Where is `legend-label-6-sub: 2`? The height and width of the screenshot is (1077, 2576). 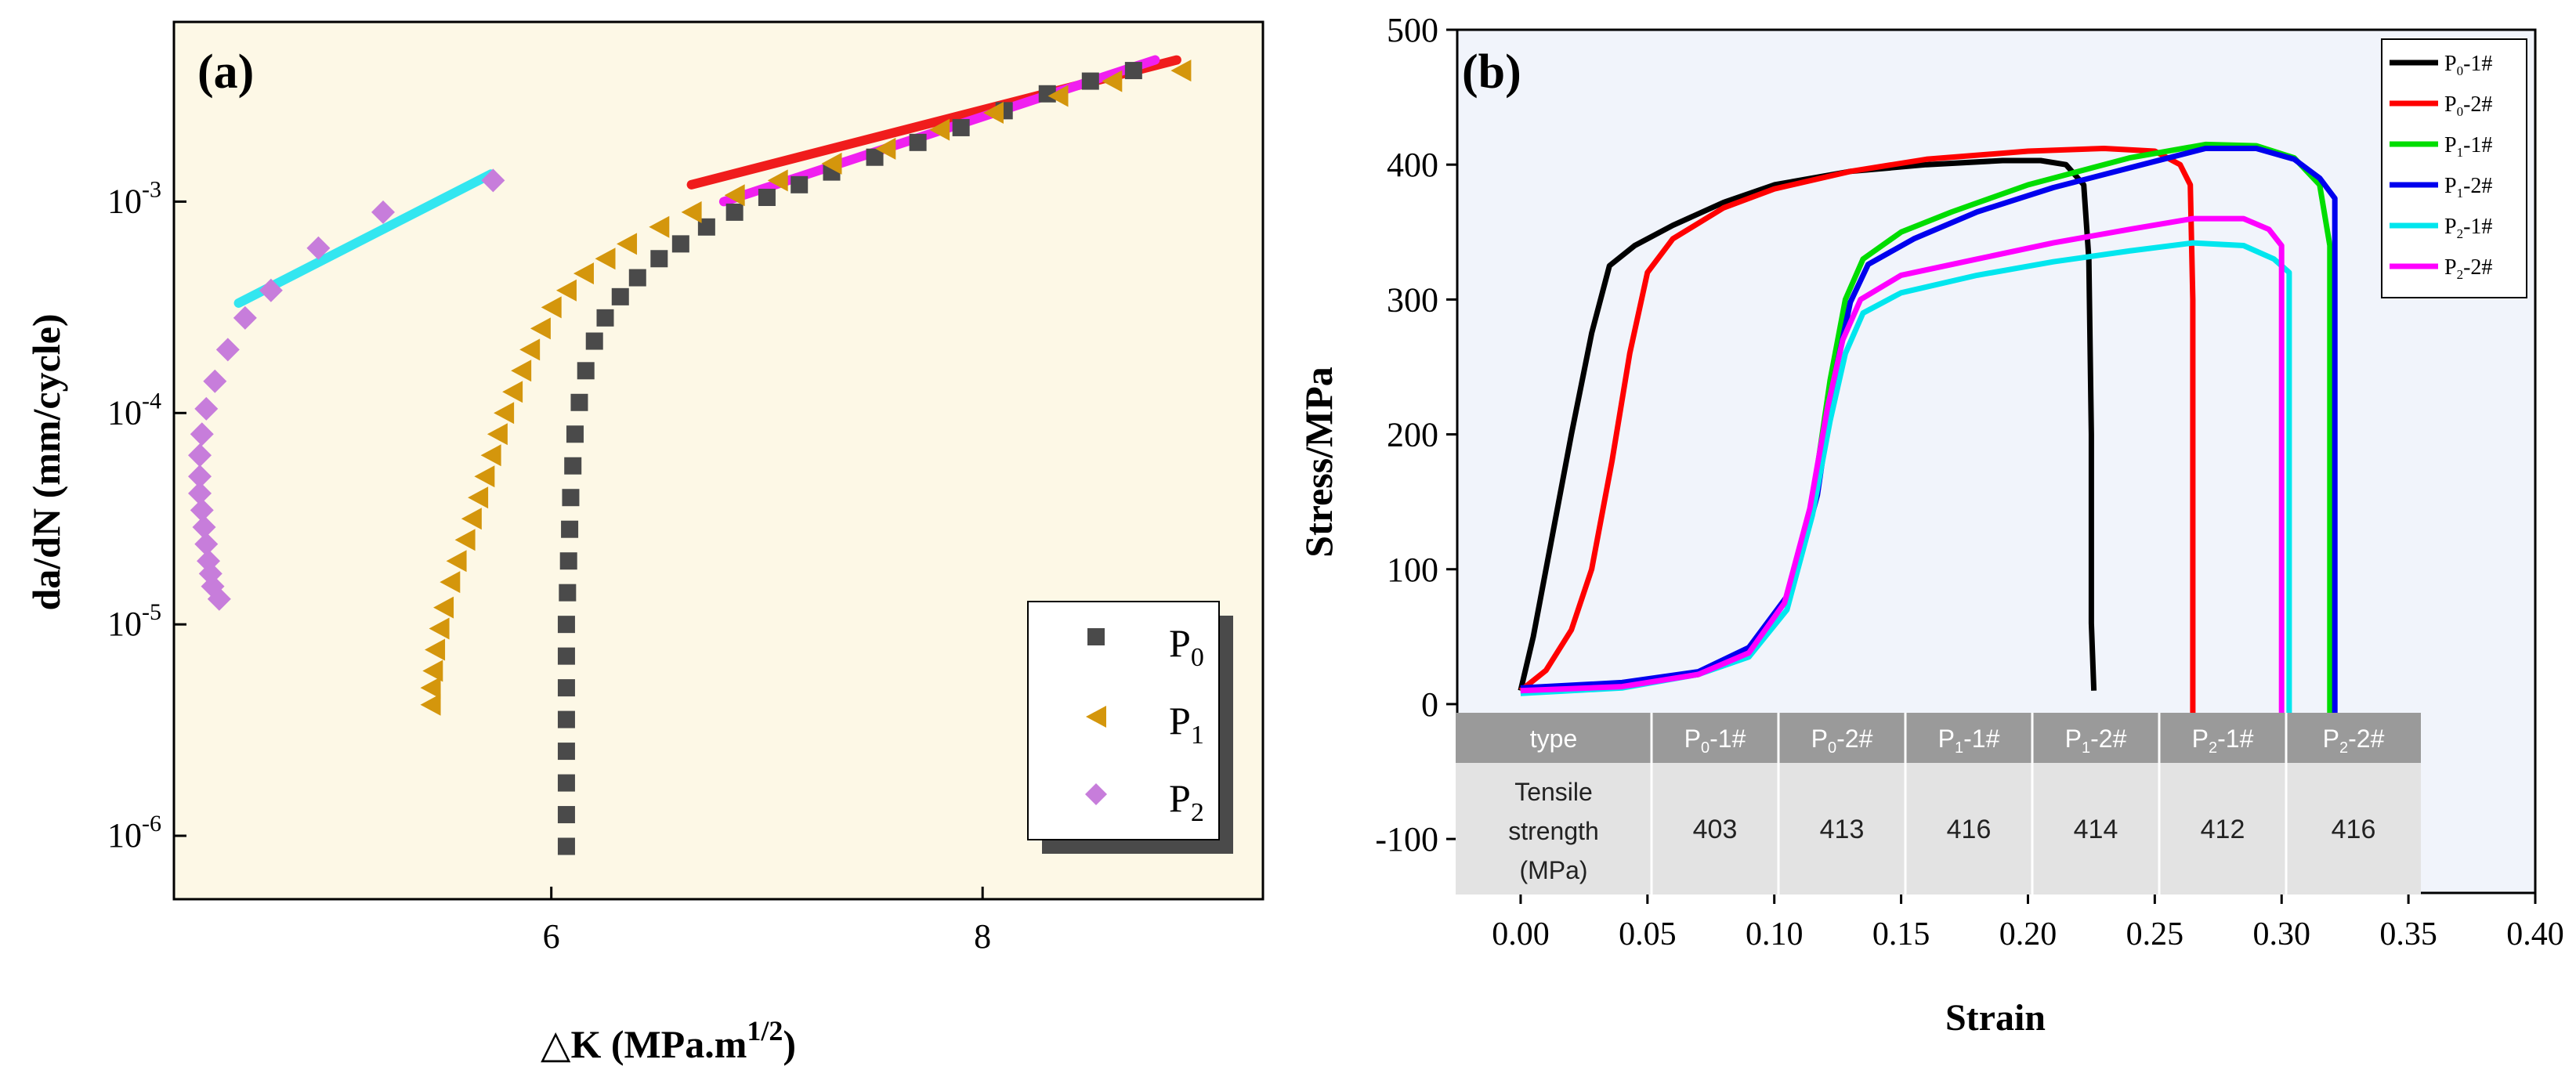
legend-label-6-sub: 2 is located at coordinates (2461, 274).